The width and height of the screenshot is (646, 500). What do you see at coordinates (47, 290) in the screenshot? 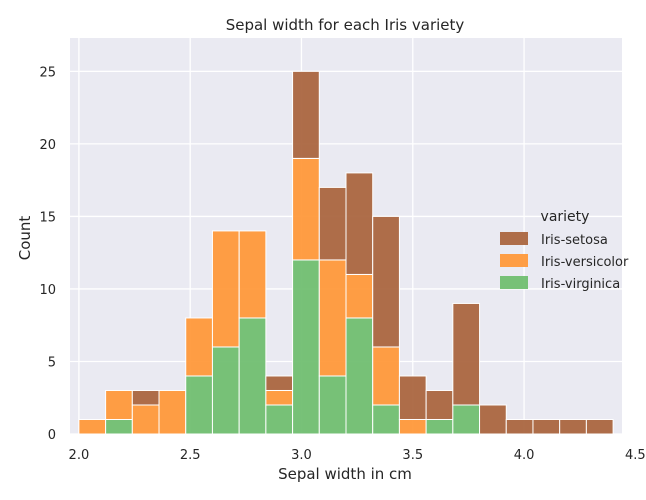
I see `y-tick-label: 10` at bounding box center [47, 290].